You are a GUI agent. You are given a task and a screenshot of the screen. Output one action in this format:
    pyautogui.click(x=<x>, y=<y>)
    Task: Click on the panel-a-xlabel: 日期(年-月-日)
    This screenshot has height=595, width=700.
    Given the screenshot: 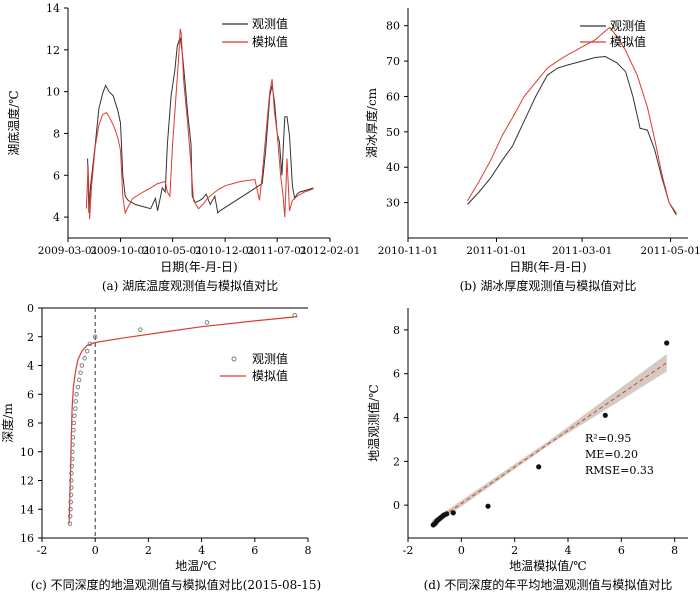 What is the action you would take?
    pyautogui.click(x=198, y=267)
    